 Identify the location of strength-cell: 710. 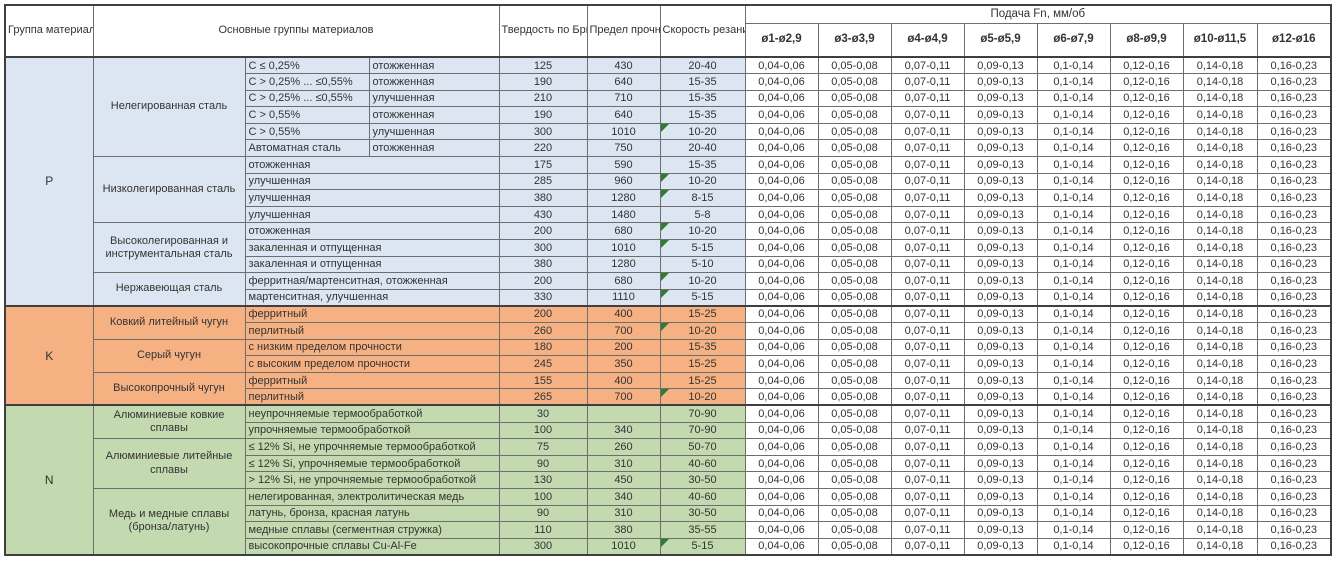
(623, 98).